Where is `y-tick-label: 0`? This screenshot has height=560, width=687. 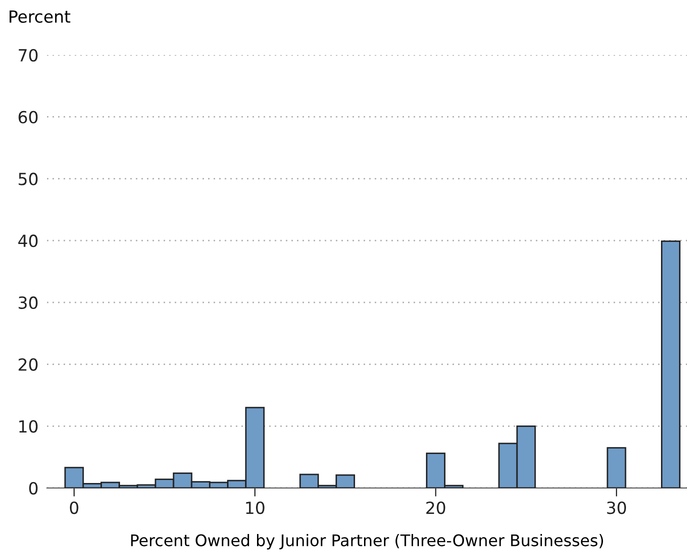 y-tick-label: 0 is located at coordinates (33, 488).